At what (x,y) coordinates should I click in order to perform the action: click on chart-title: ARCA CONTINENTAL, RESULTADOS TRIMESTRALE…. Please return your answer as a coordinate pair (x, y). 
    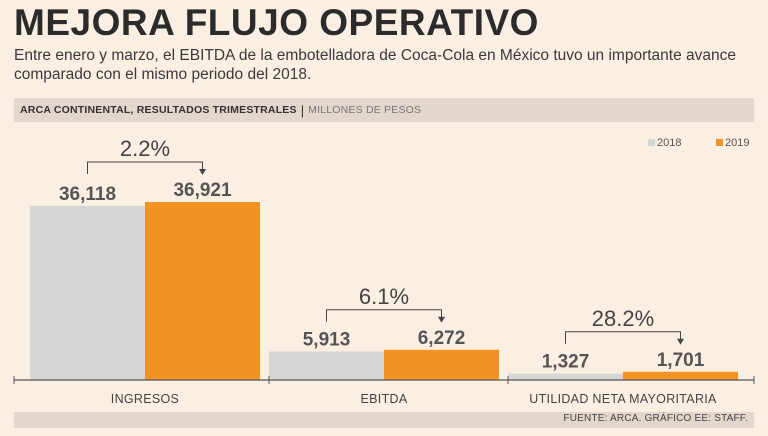
    Looking at the image, I should click on (158, 110).